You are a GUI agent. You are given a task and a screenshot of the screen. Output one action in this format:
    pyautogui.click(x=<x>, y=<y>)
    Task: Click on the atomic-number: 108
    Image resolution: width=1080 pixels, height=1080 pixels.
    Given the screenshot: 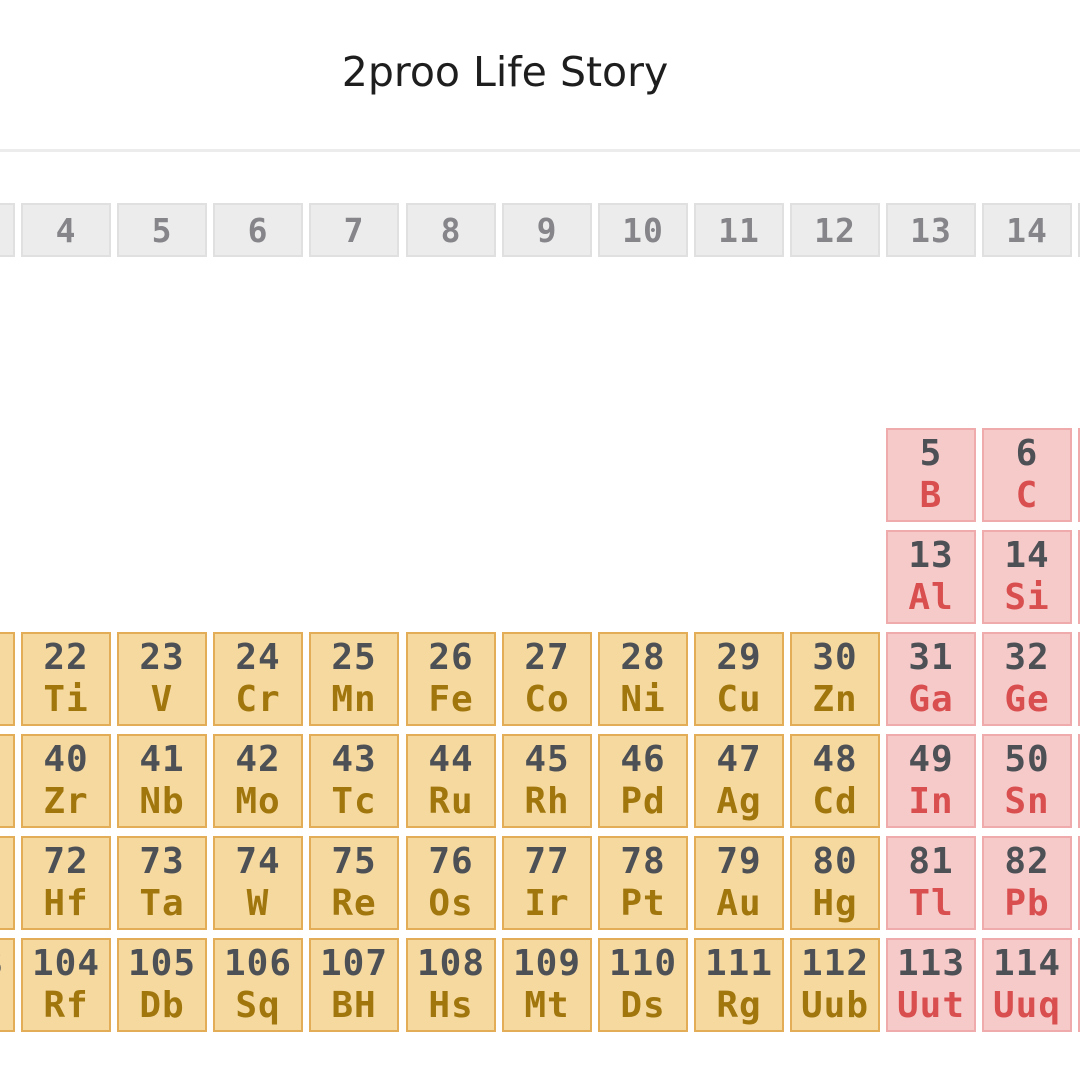 What is the action you would take?
    pyautogui.click(x=451, y=963)
    